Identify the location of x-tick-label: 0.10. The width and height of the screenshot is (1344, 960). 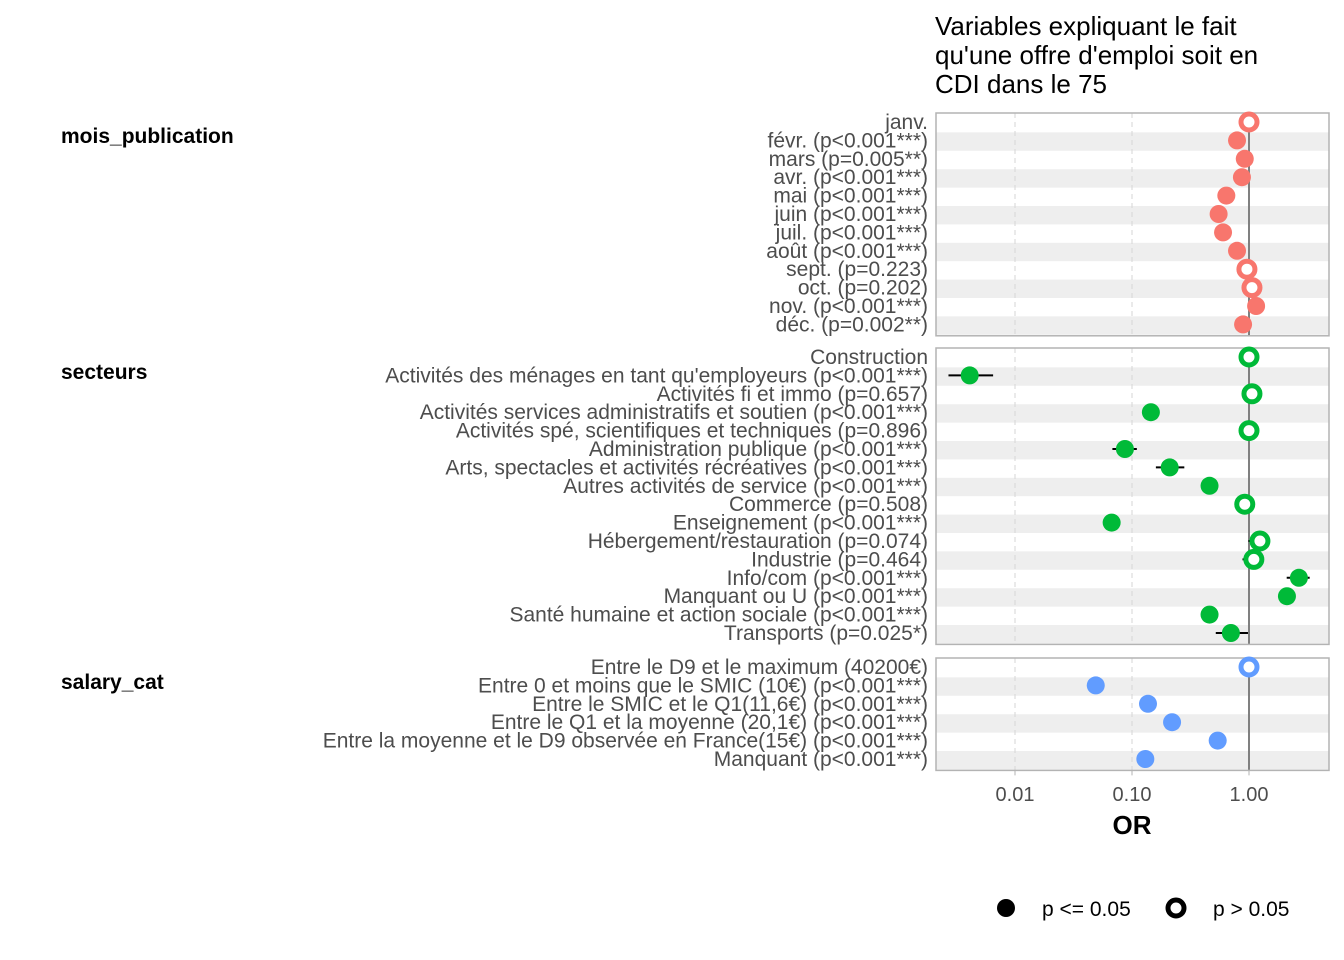
(1132, 795).